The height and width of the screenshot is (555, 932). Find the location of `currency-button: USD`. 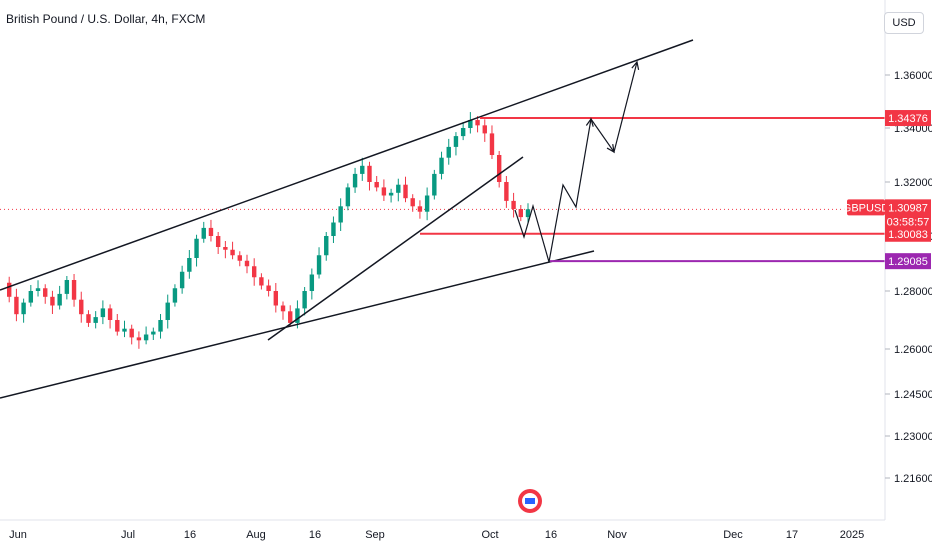

currency-button: USD is located at coordinates (904, 23).